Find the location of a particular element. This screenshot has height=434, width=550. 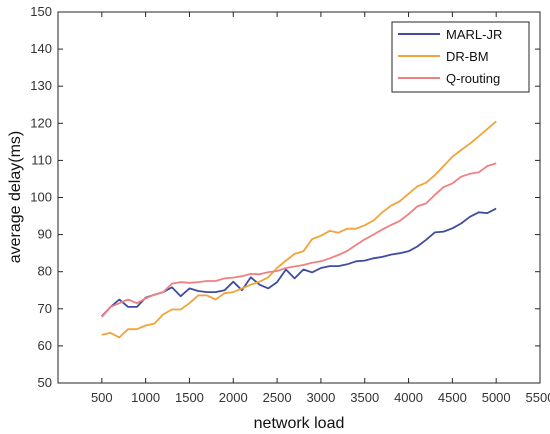

legend-items: MARL-JR DR-BM Q-routing is located at coordinates (450, 56).